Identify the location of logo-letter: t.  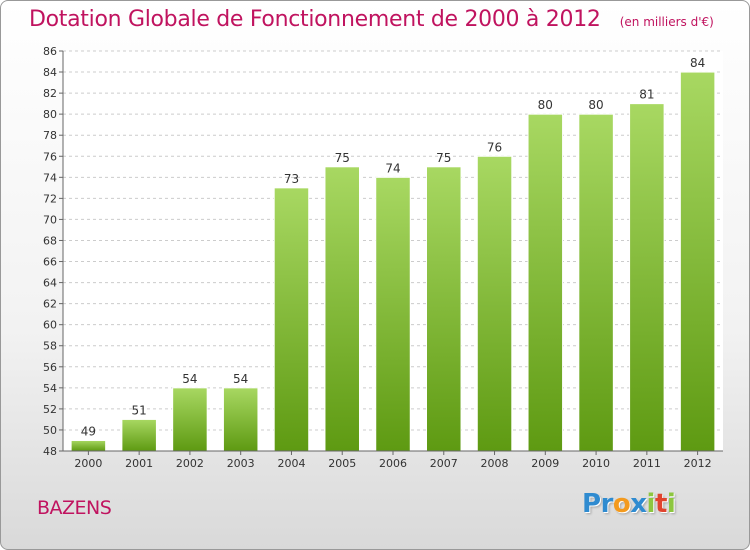
(660, 504).